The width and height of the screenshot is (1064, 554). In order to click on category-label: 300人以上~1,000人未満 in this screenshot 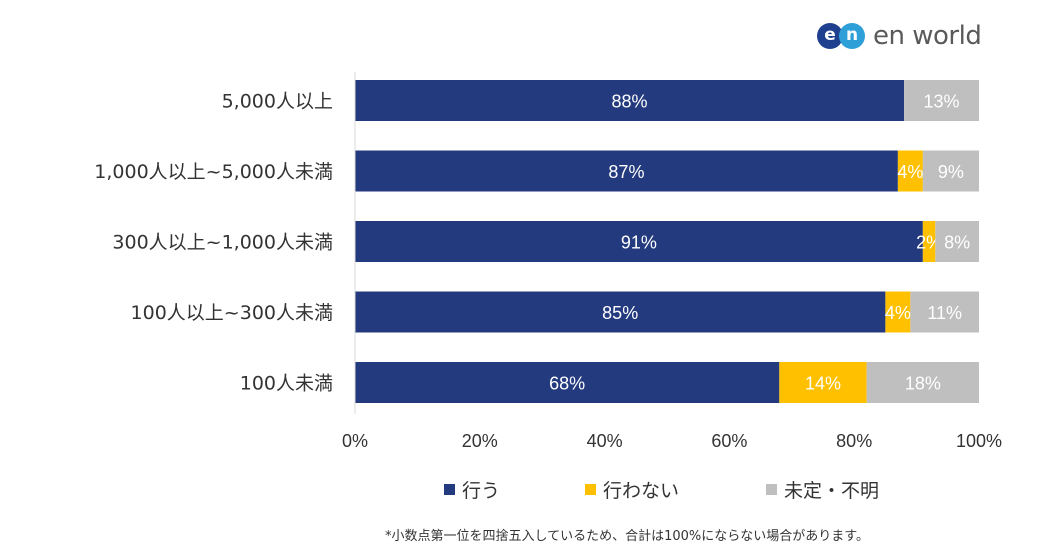, I will do `click(222, 243)`.